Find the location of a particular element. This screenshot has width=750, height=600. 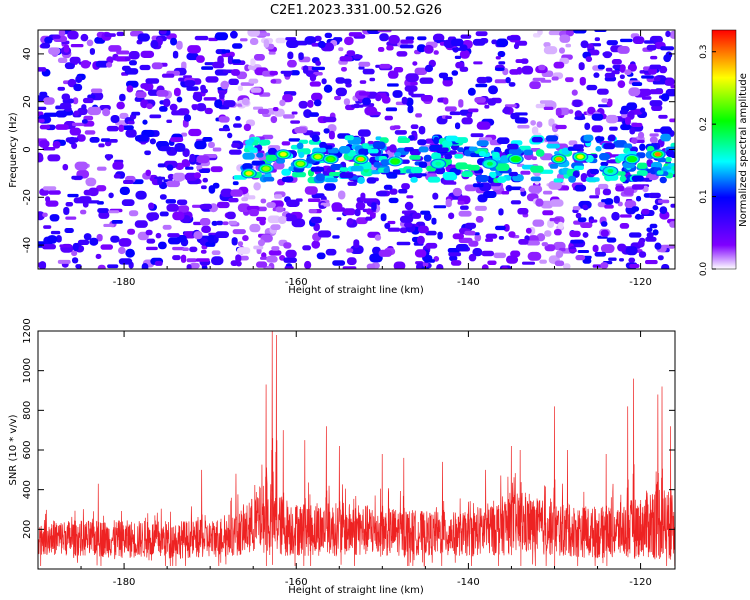

y-tick-label: 400 is located at coordinates (27, 489).